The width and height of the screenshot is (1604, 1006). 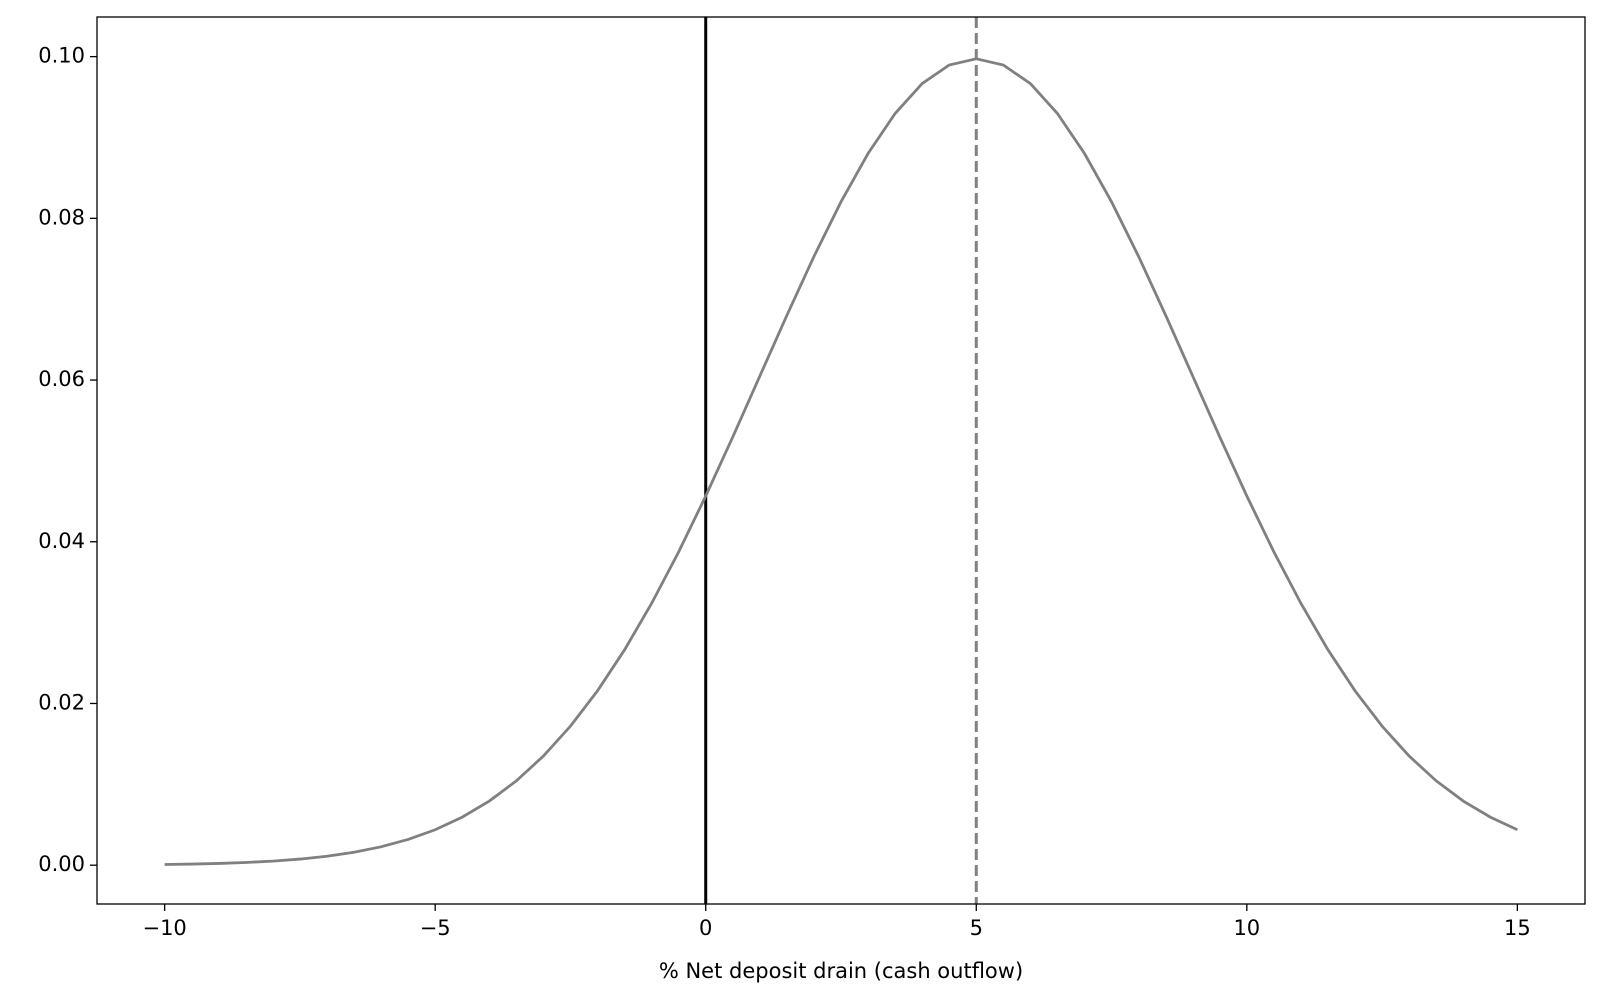 What do you see at coordinates (164, 928) in the screenshot?
I see `x-tick-label: −10` at bounding box center [164, 928].